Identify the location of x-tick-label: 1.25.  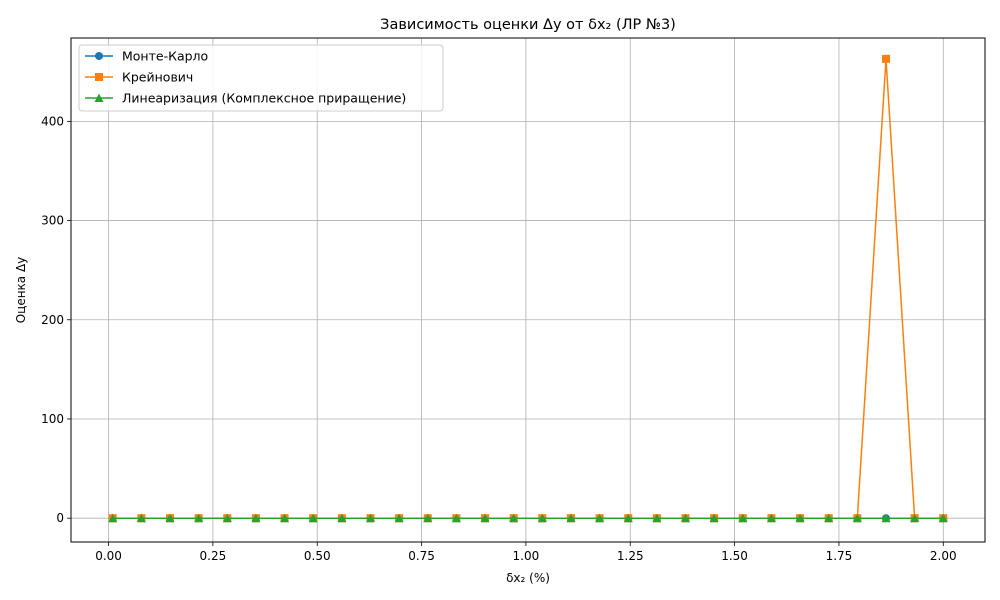
(630, 556).